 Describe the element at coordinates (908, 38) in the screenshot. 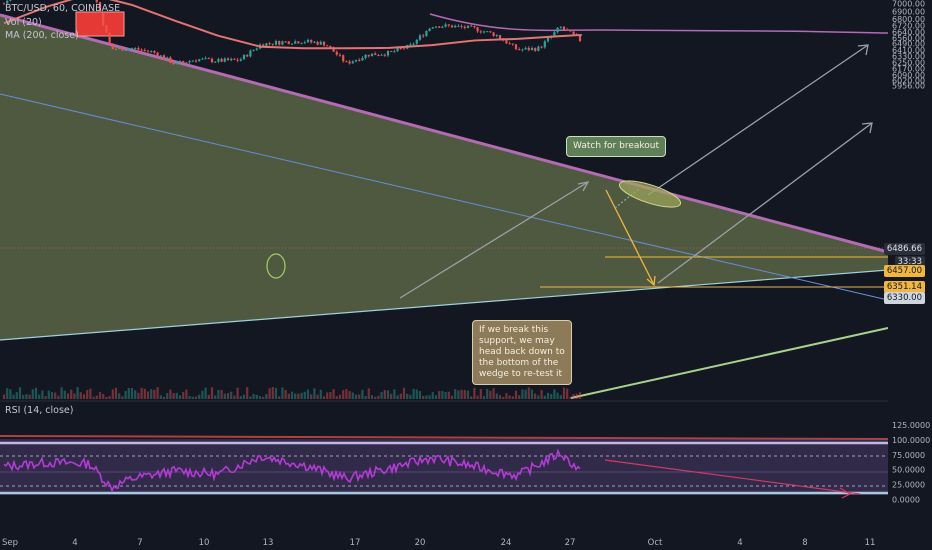

I see `price-tick-label: 6560.00` at that location.